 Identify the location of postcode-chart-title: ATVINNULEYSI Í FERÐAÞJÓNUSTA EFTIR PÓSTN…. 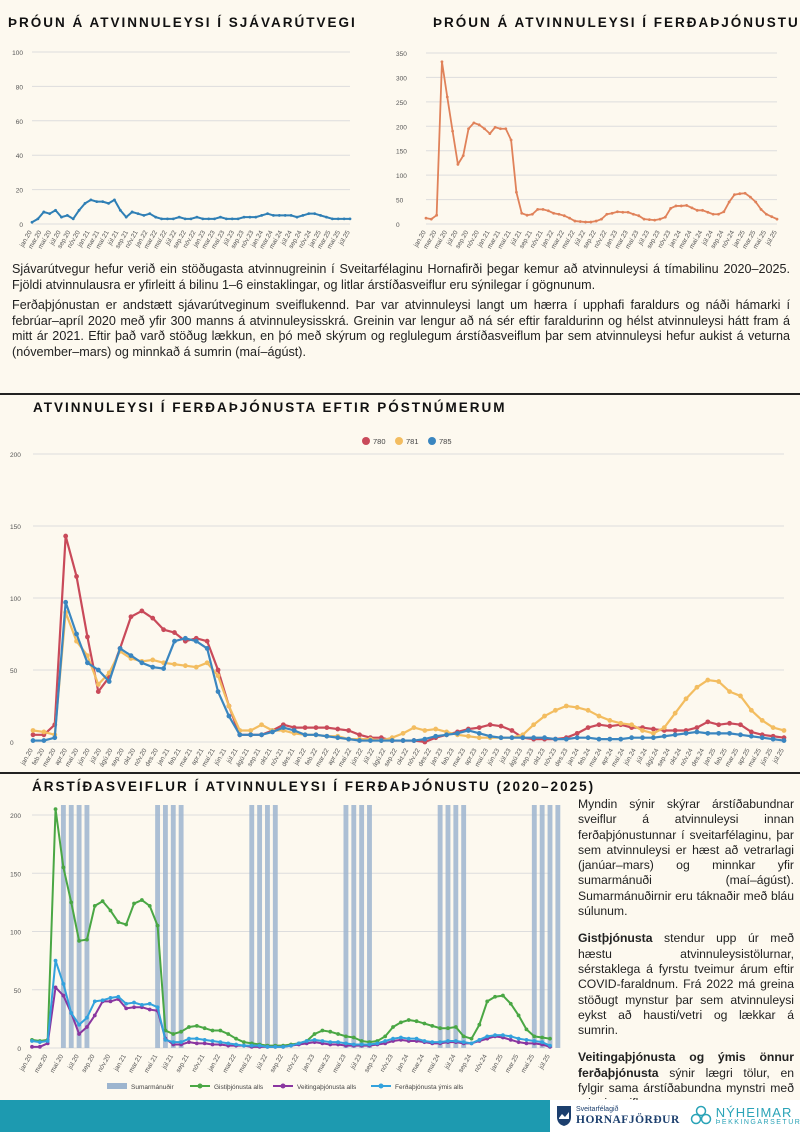
(270, 407).